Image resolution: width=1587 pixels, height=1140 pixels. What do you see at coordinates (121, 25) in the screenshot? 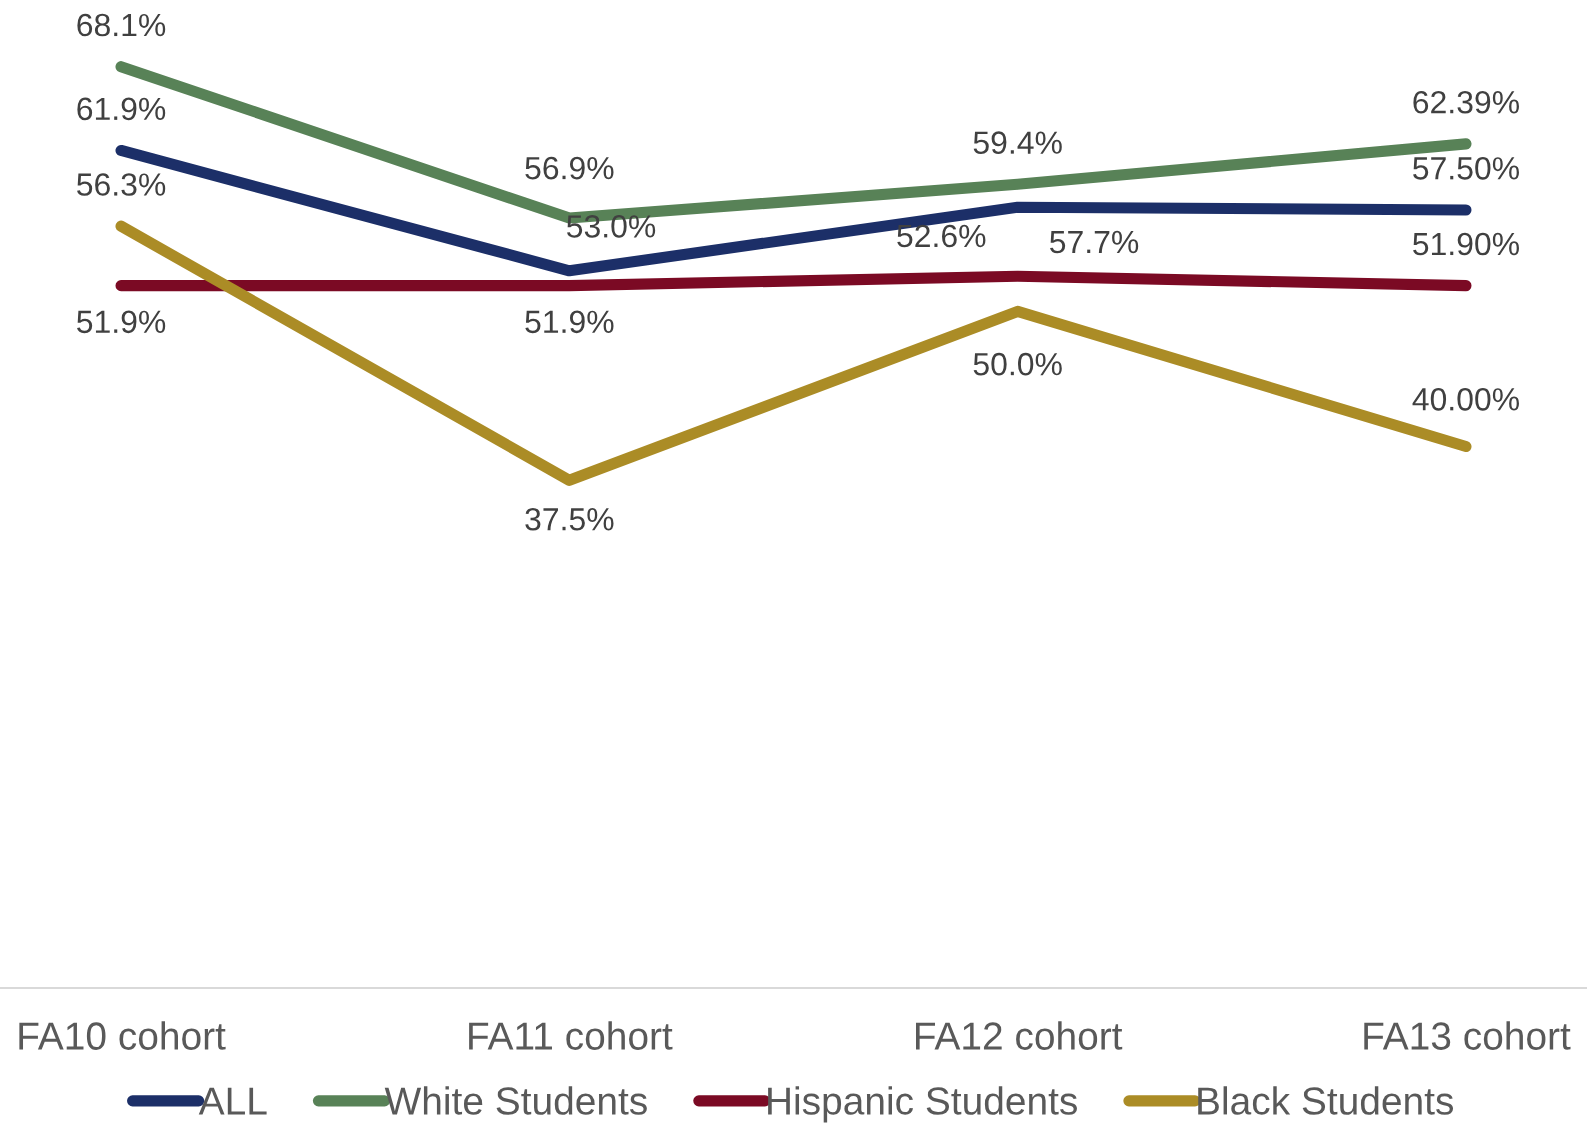
I see `data-label: 68.1%` at bounding box center [121, 25].